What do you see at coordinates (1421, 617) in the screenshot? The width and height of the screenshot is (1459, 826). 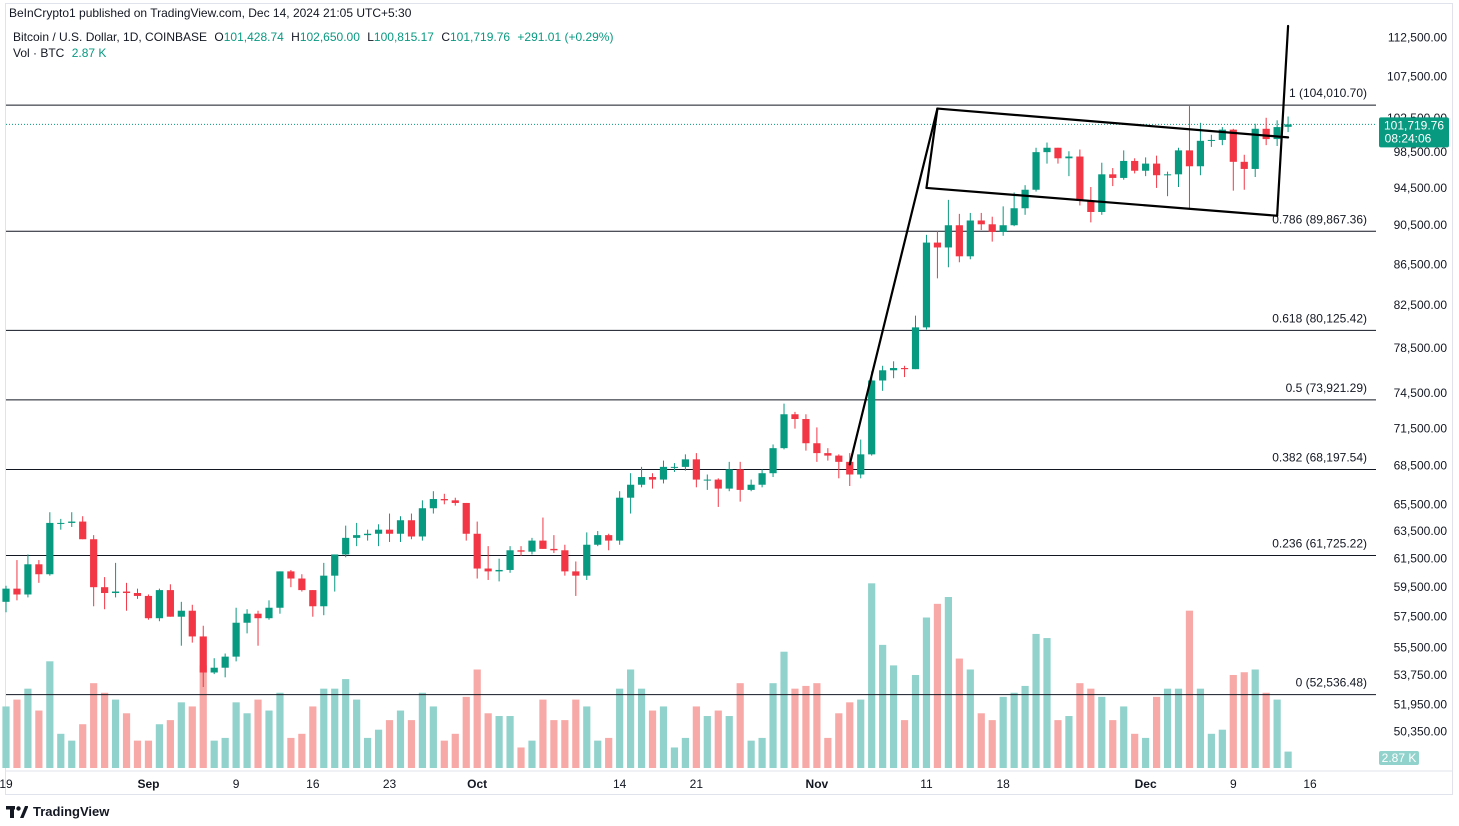 I see `price-tick-label: 57,500.00` at bounding box center [1421, 617].